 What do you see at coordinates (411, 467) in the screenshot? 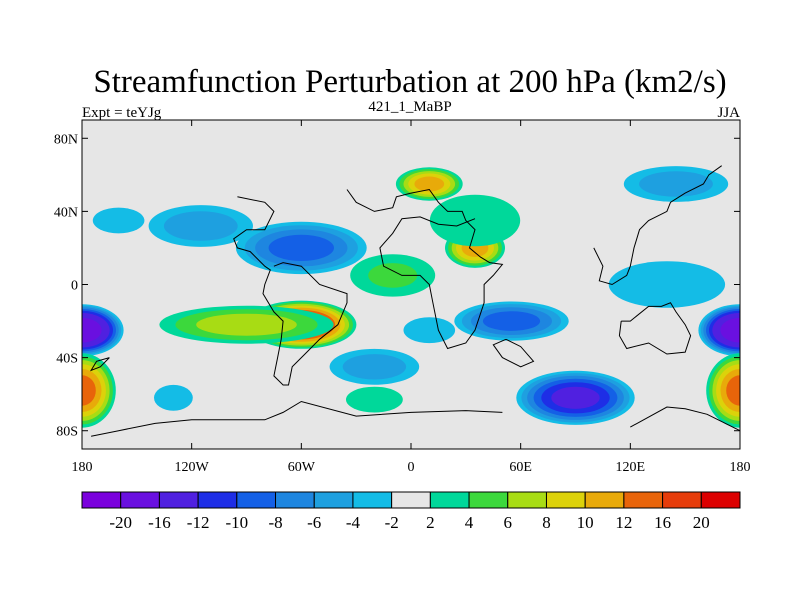
I see `x-tick-label-3: 0` at bounding box center [411, 467].